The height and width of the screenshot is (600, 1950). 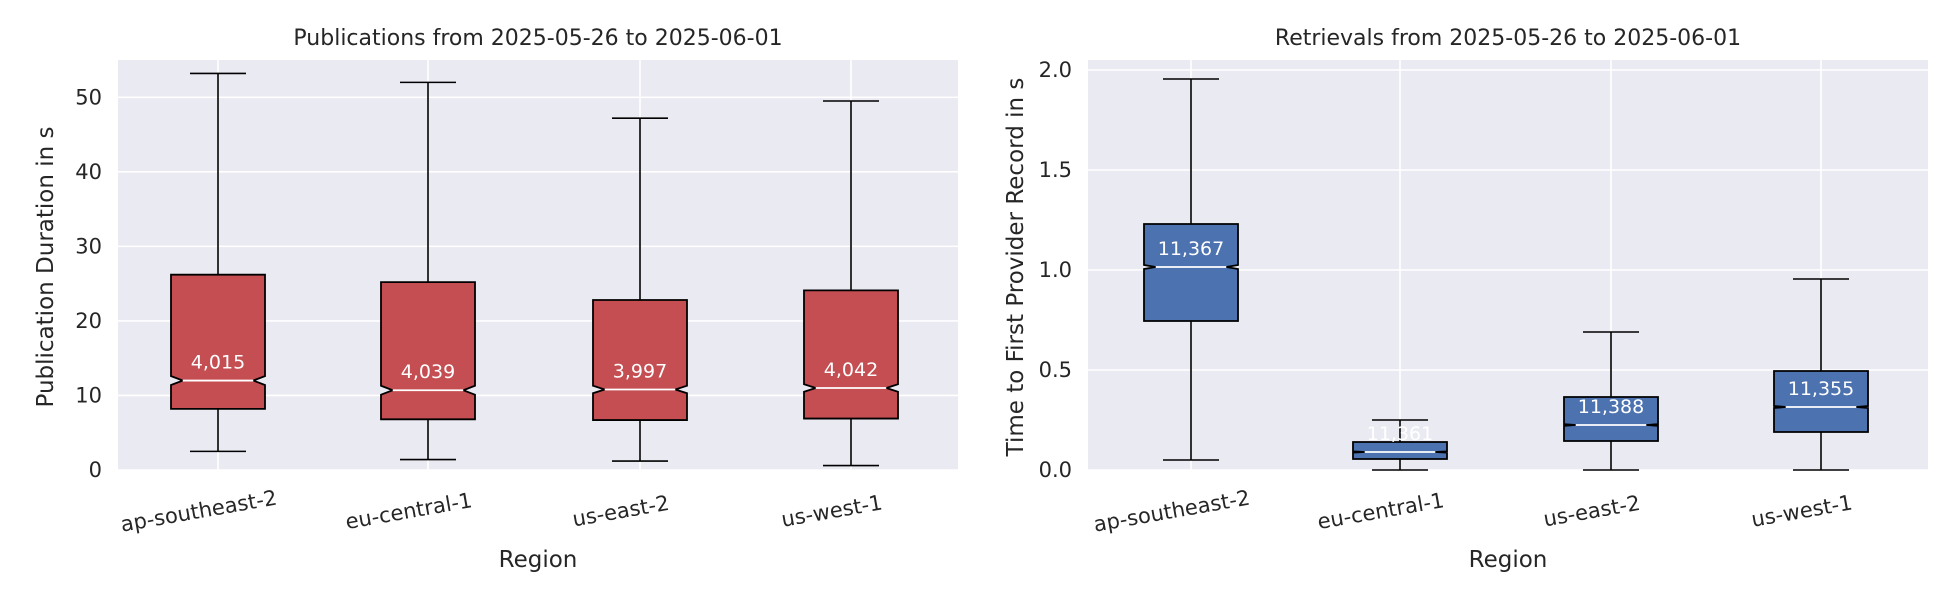 What do you see at coordinates (1055, 470) in the screenshot?
I see `y-tick-label: 0.0` at bounding box center [1055, 470].